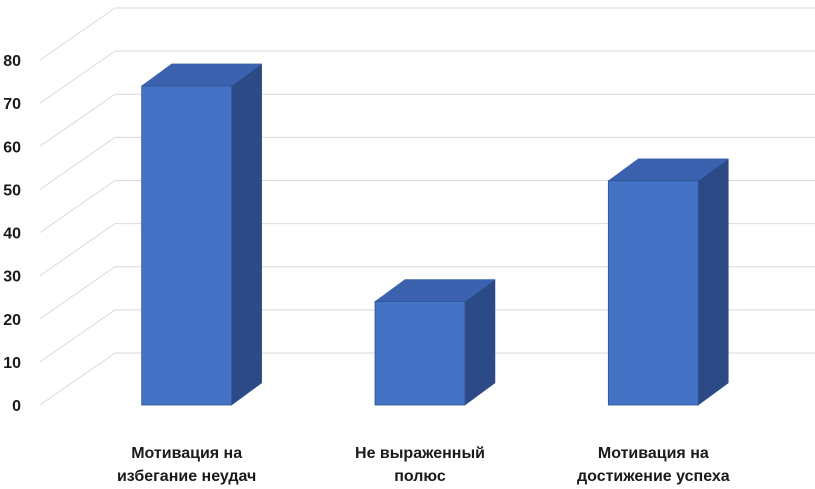 The image size is (815, 489). Describe the element at coordinates (12, 190) in the screenshot. I see `y-tick-label: 50` at that location.